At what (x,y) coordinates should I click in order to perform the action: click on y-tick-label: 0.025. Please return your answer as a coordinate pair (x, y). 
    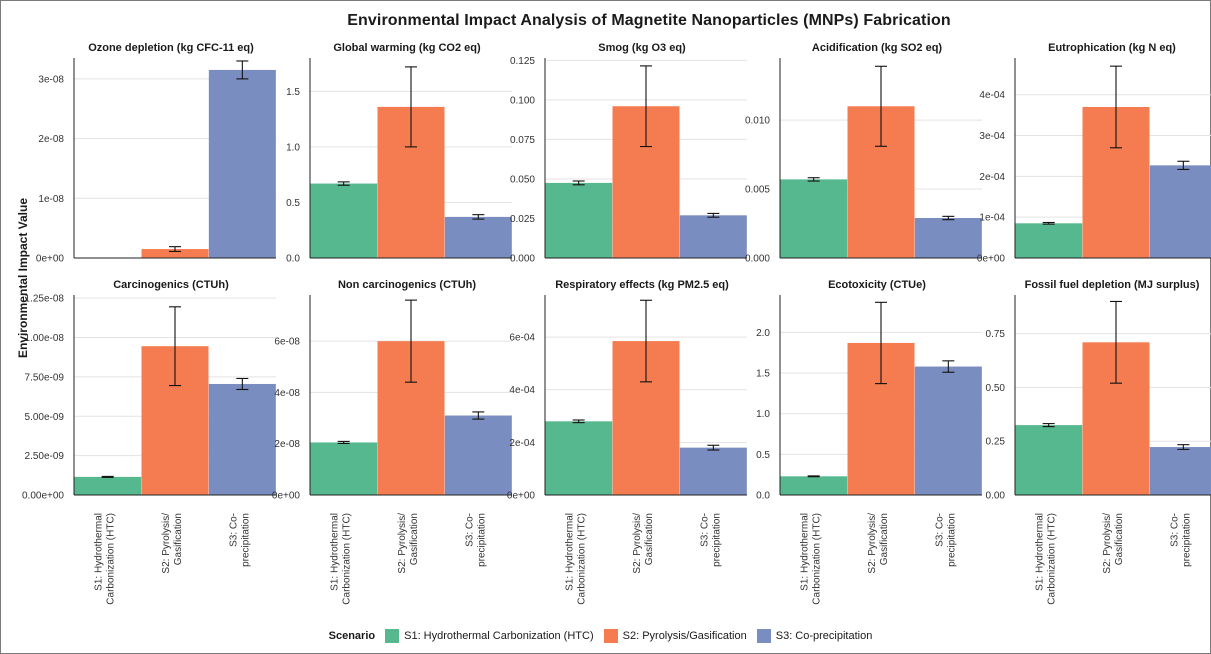
    Looking at the image, I should click on (522, 219).